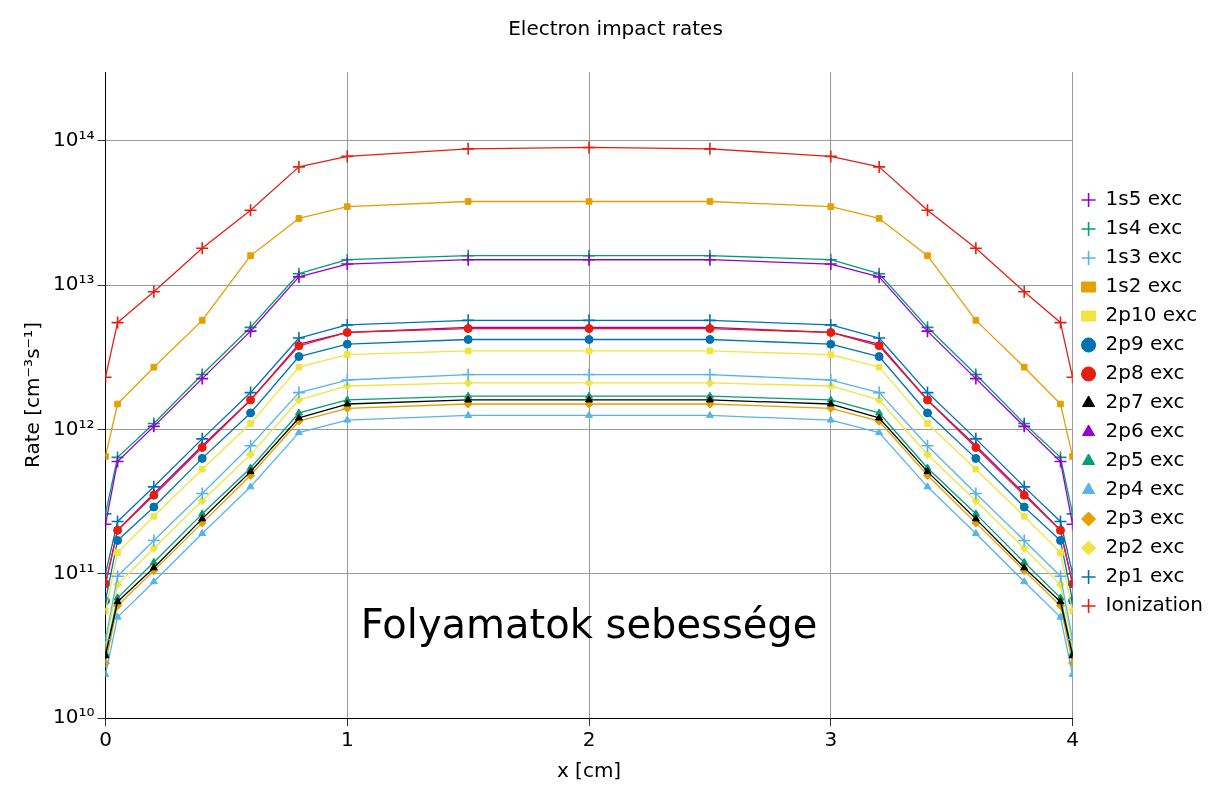 The width and height of the screenshot is (1231, 806). I want to click on x-tick-label: 4, so click(1072, 739).